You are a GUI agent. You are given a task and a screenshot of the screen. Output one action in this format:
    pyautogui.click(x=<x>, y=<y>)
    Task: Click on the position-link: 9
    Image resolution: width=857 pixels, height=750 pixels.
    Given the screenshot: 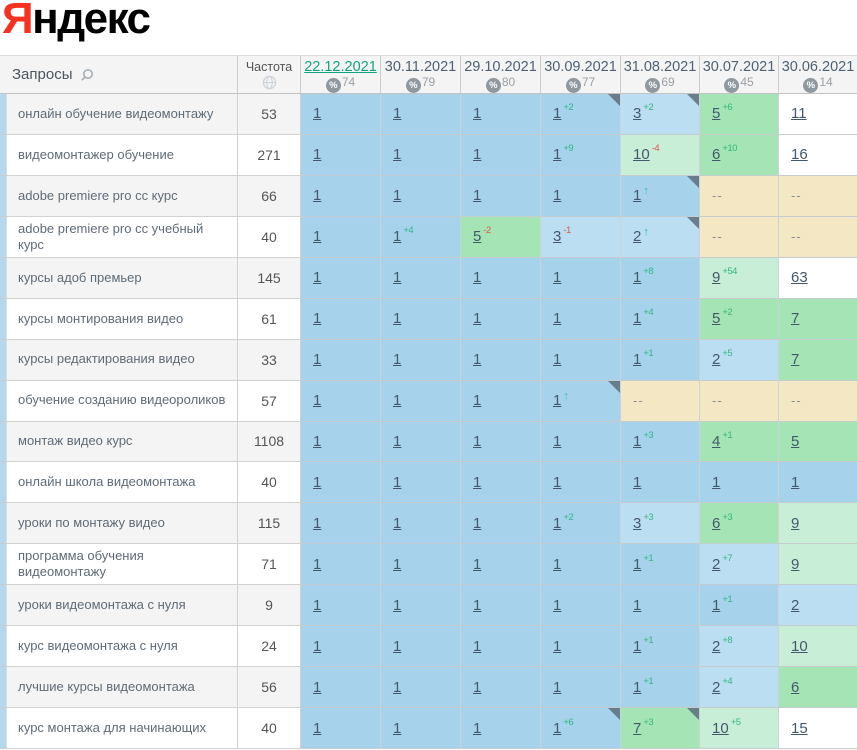 What is the action you would take?
    pyautogui.click(x=795, y=523)
    